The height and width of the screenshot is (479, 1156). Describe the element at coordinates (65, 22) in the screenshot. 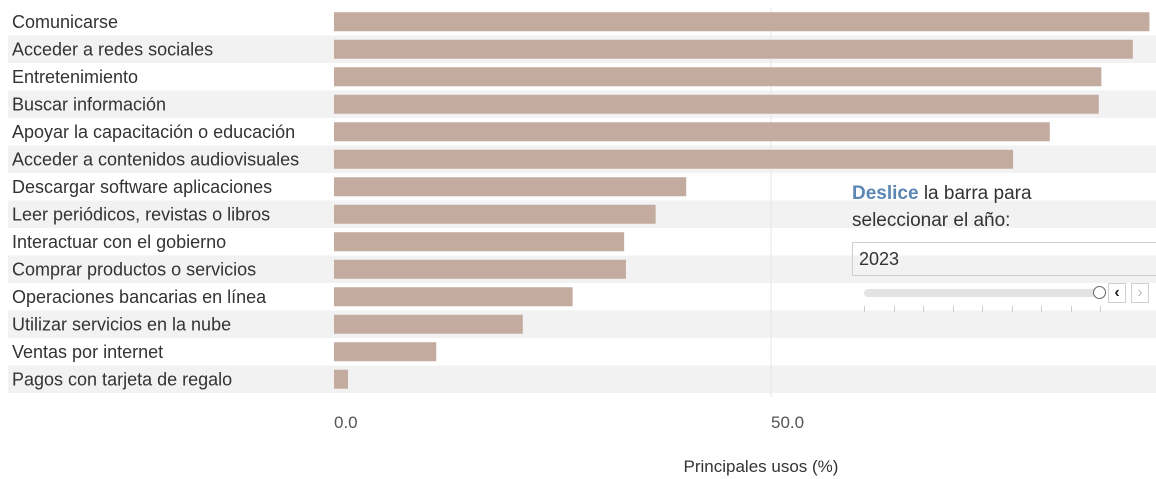

I see `category-label: Comunicarse` at that location.